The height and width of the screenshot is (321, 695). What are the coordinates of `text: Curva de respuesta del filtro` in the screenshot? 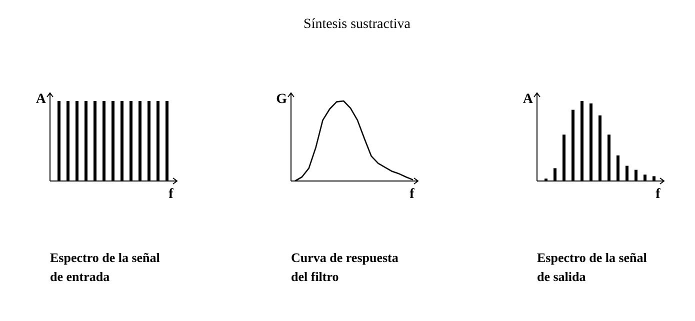 It's located at (345, 267).